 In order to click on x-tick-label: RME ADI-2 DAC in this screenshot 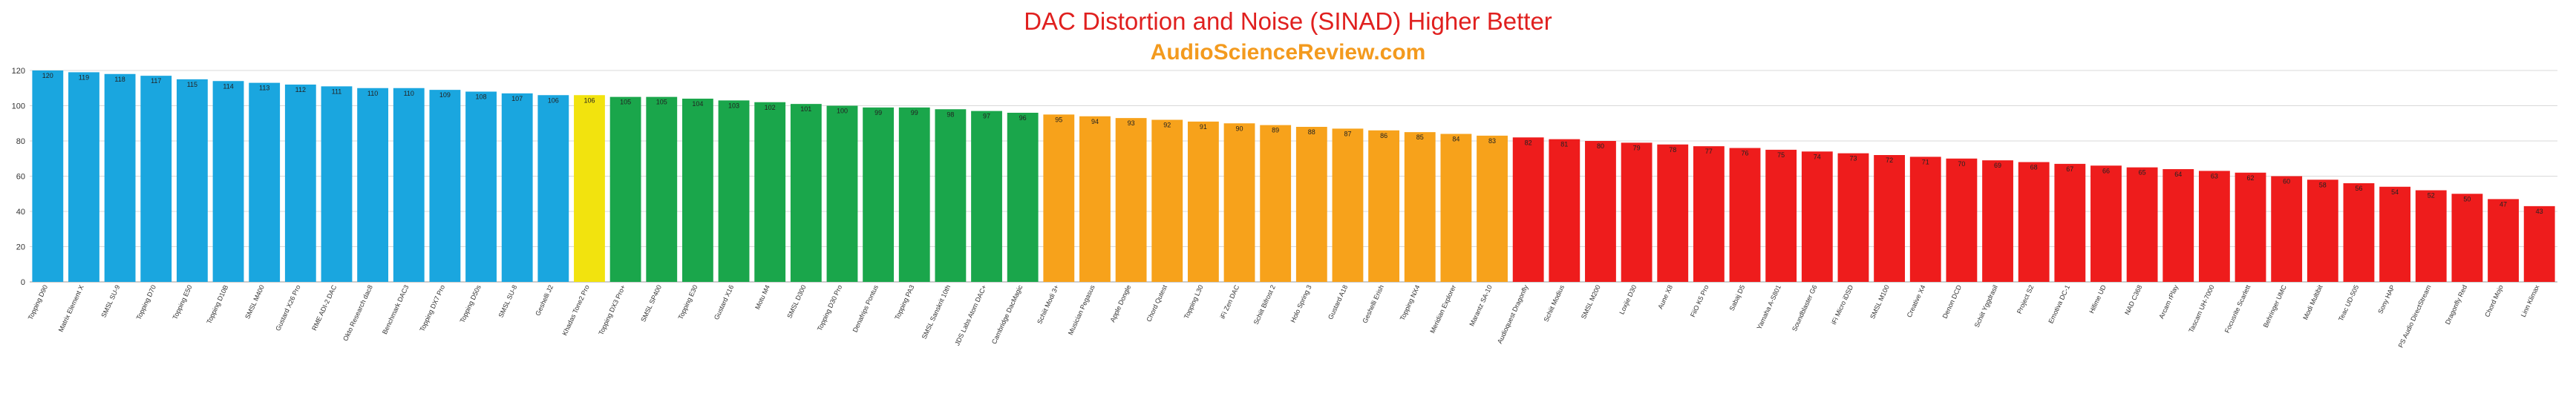, I will do `click(324, 308)`.